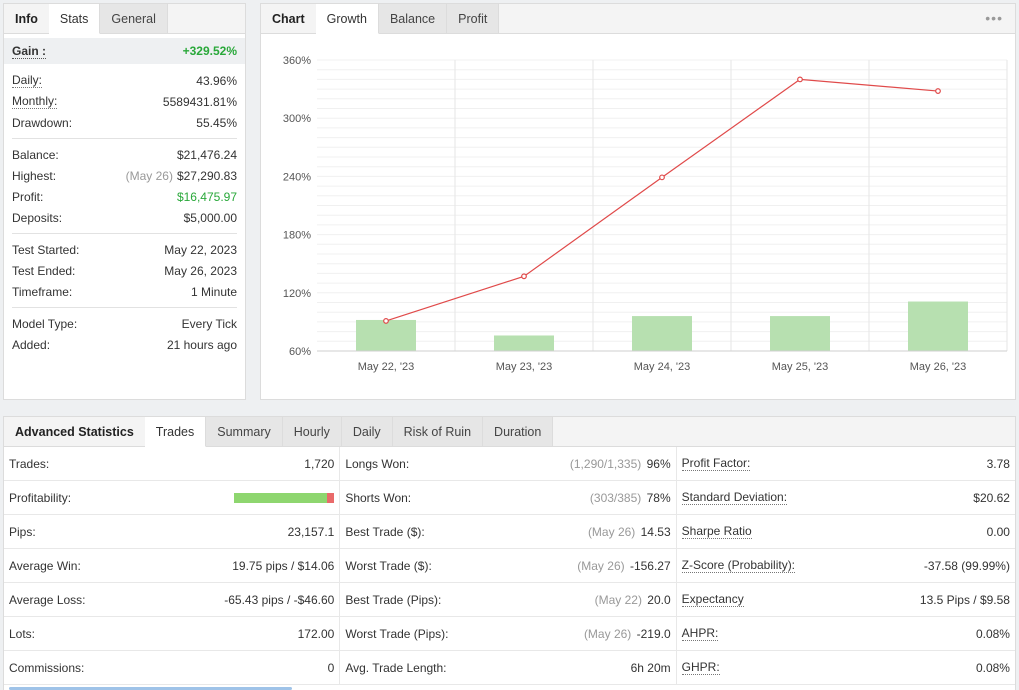 The image size is (1019, 690). I want to click on worst-trade-usd-date: (May 26), so click(601, 565).